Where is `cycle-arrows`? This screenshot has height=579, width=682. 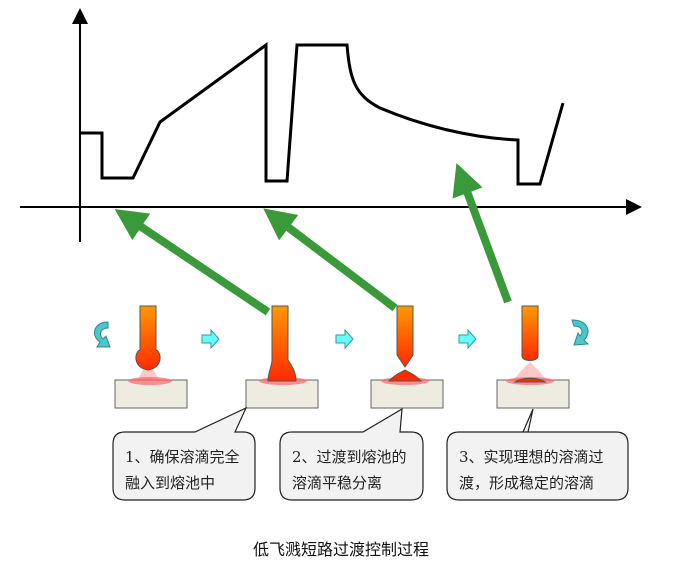 cycle-arrows is located at coordinates (341, 333).